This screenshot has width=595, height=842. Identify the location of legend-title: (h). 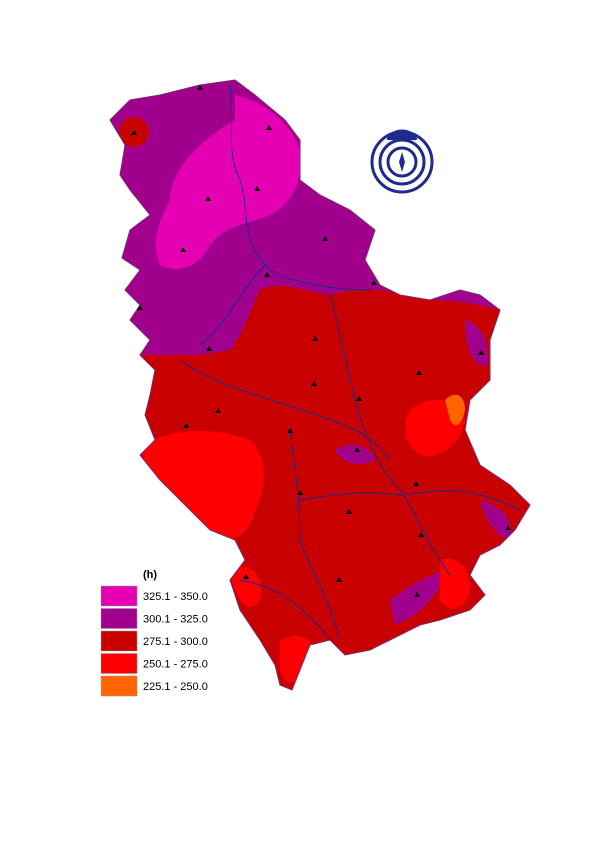
(150, 575).